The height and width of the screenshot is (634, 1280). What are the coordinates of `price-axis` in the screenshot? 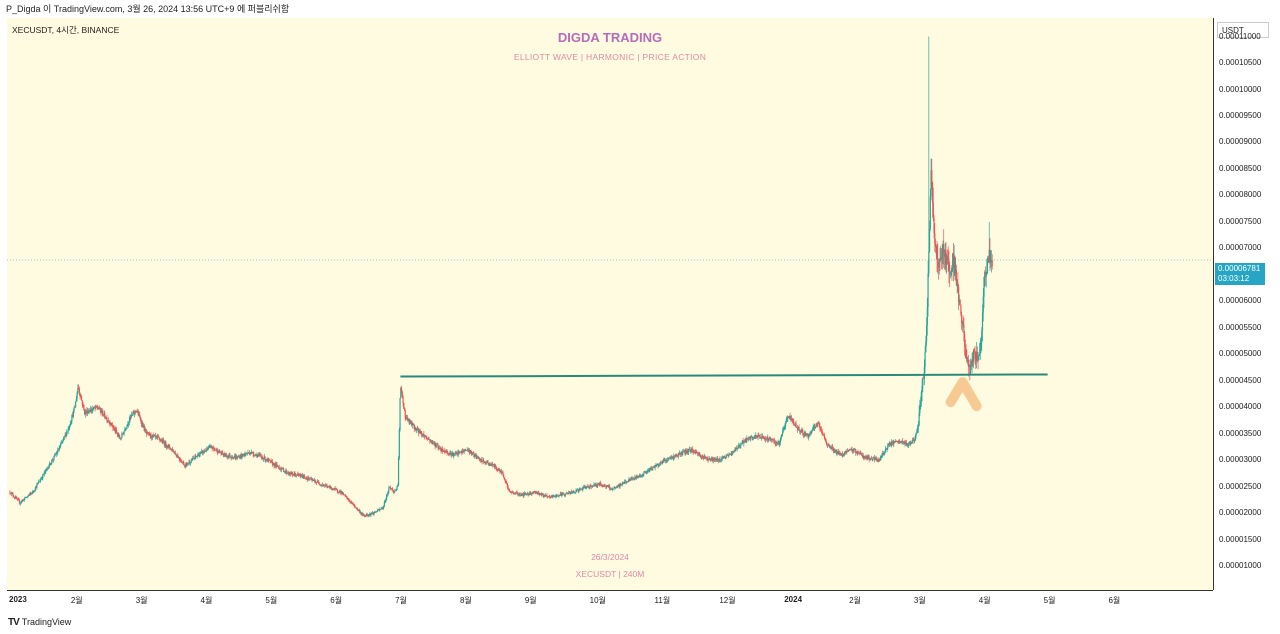 It's located at (1246, 304).